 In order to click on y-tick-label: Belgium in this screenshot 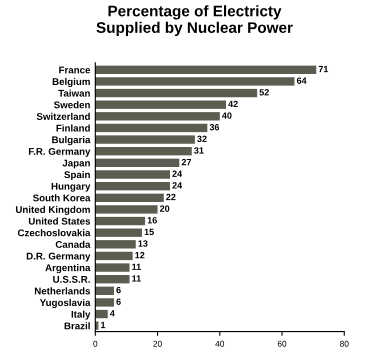, I will do `click(71, 83)`.